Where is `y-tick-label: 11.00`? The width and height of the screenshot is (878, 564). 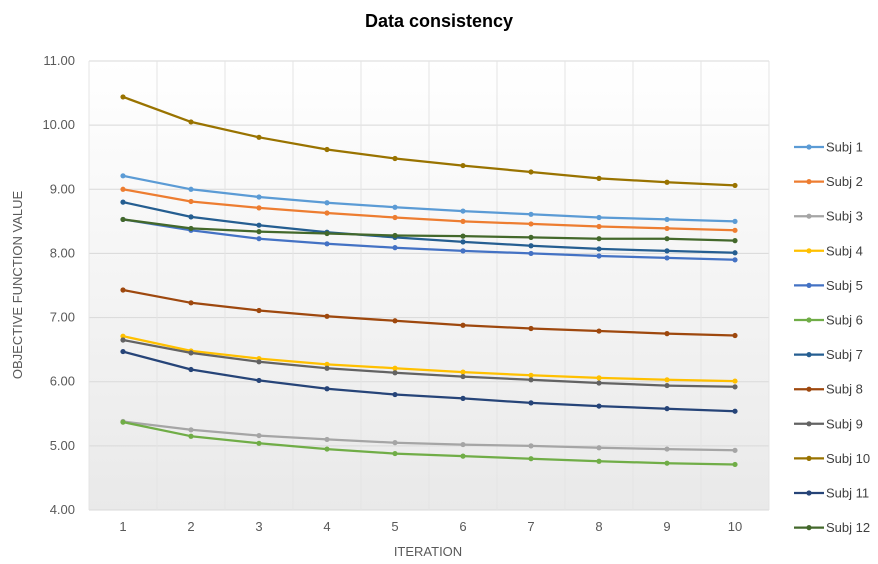 y-tick-label: 11.00 is located at coordinates (59, 60).